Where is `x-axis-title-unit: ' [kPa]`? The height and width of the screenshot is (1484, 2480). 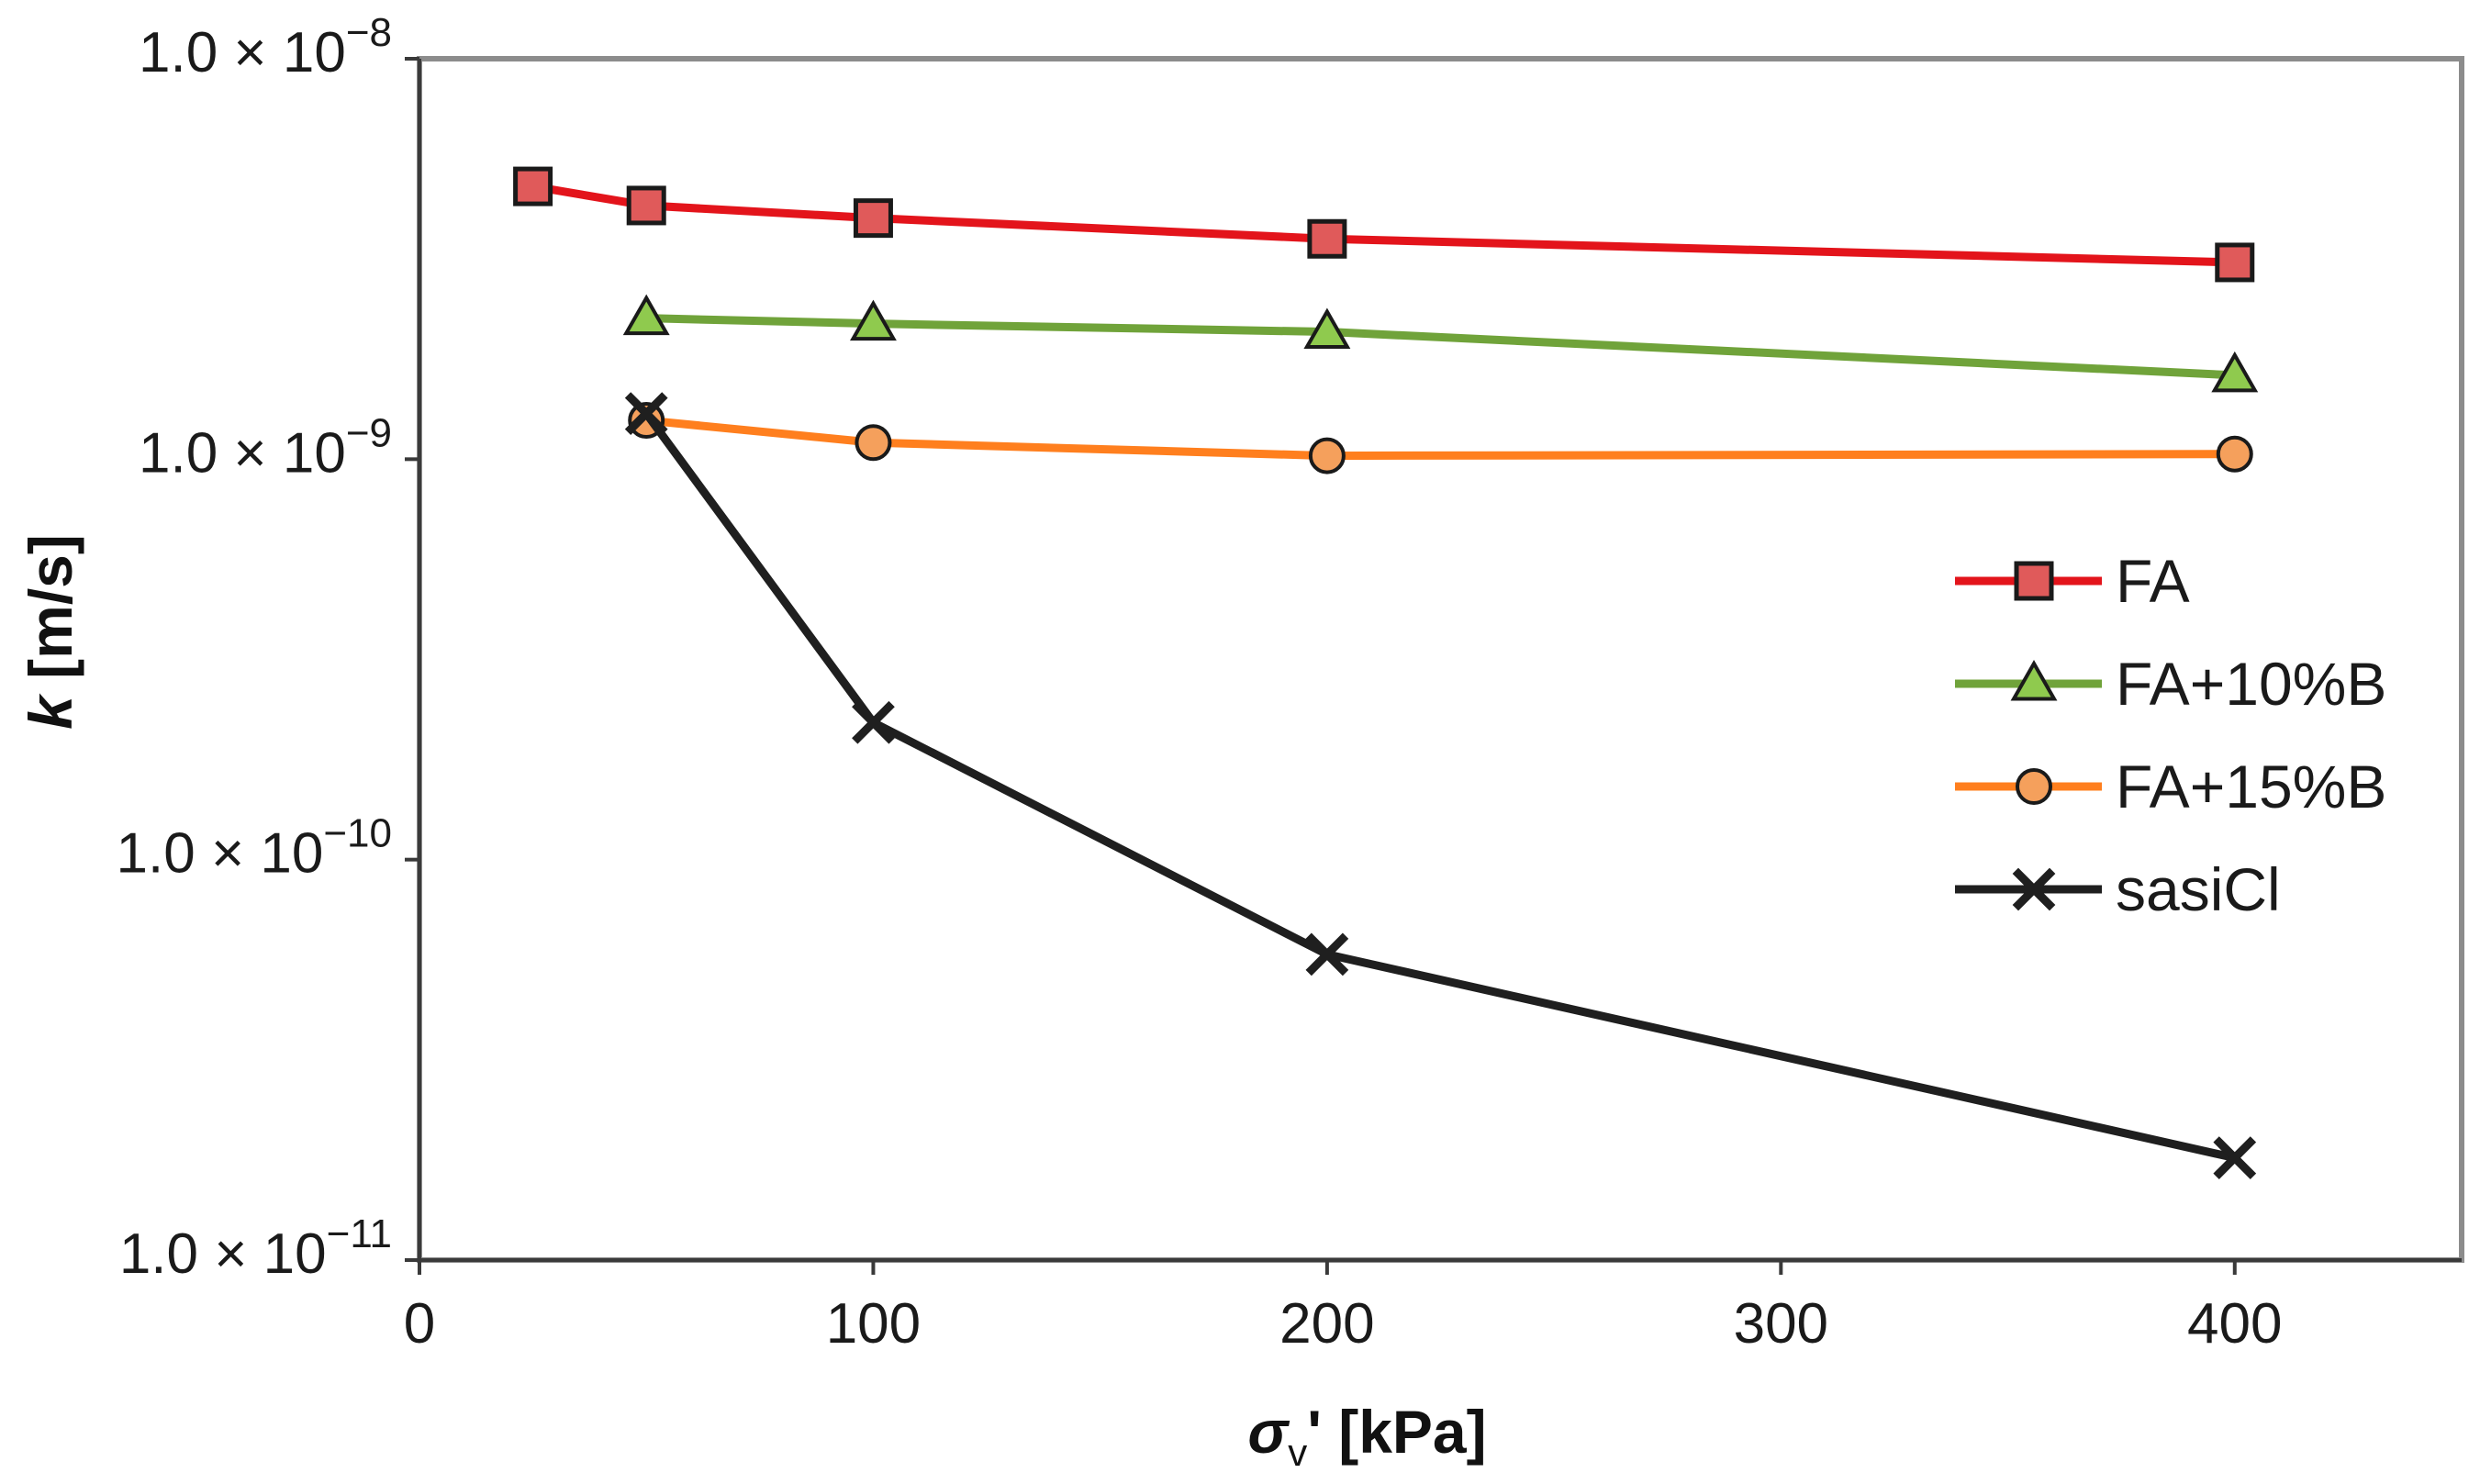
x-axis-title-unit: ' [kPa] is located at coordinates (1396, 1432).